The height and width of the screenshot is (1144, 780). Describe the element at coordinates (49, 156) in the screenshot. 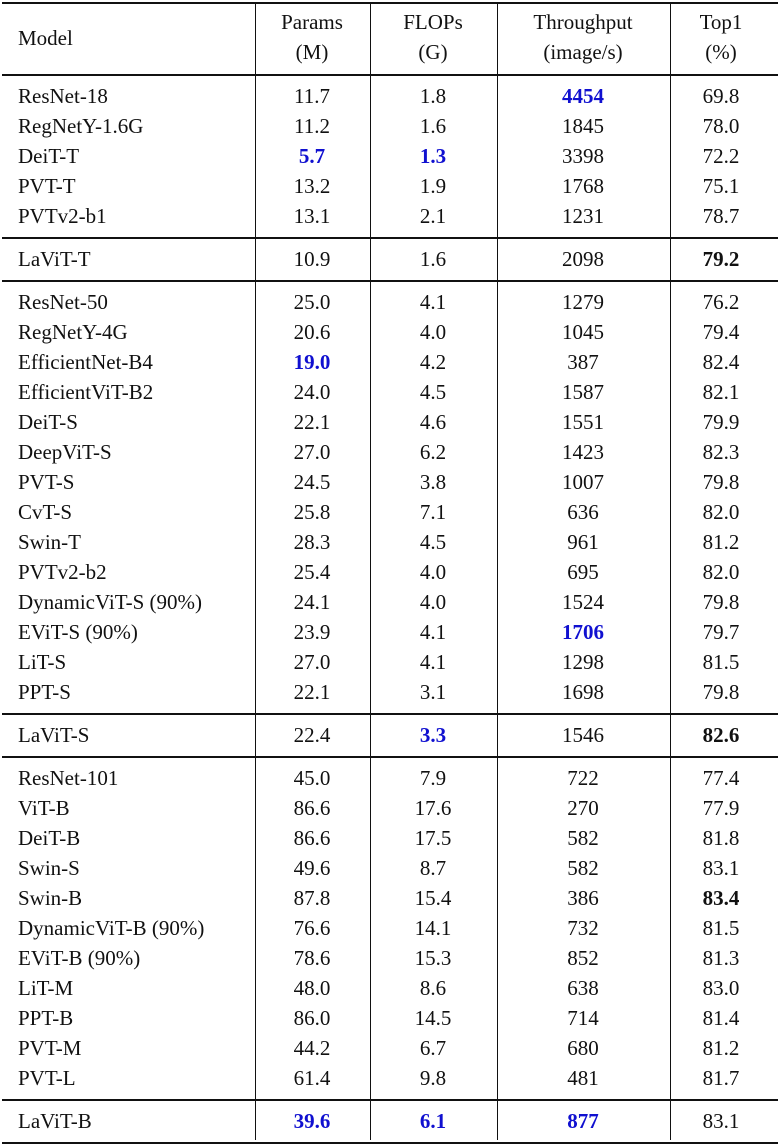

I see `model-name: DeiT-T` at that location.